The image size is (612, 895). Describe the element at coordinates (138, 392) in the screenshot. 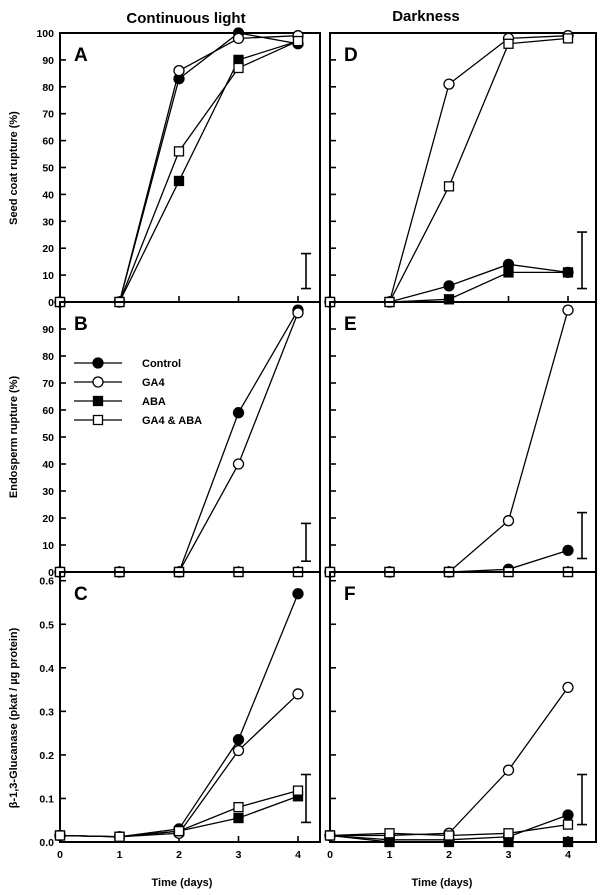

I see `legend: Control GA4 ABA GA4 & ABA` at that location.